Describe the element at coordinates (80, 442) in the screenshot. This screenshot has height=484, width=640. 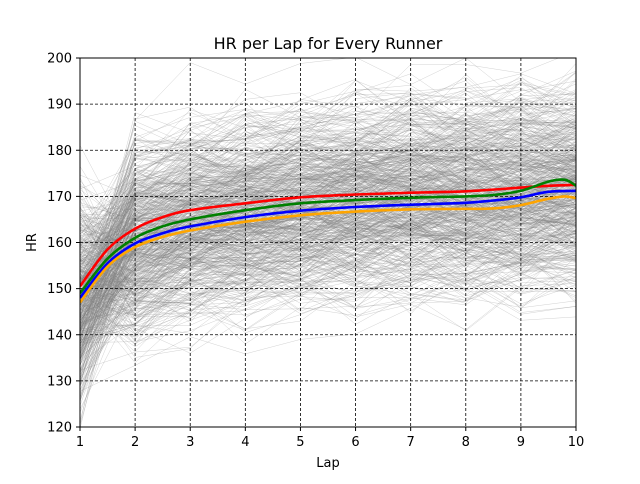
I see `x-tick-label: 1` at that location.